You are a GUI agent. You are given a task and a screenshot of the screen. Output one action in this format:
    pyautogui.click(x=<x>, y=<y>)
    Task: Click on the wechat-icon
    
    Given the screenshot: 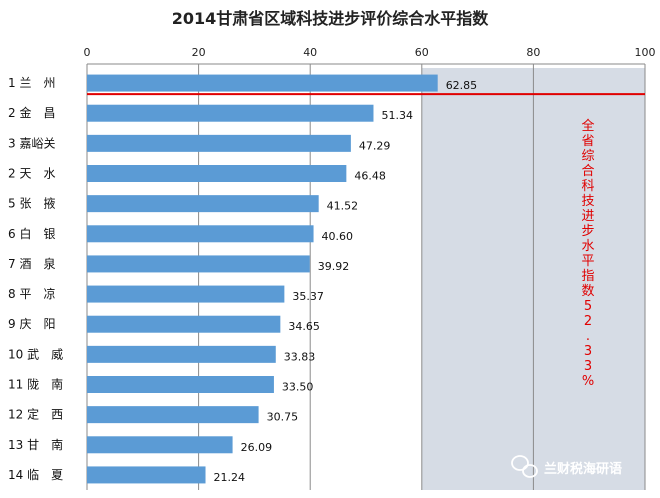 What is the action you would take?
    pyautogui.click(x=524, y=466)
    